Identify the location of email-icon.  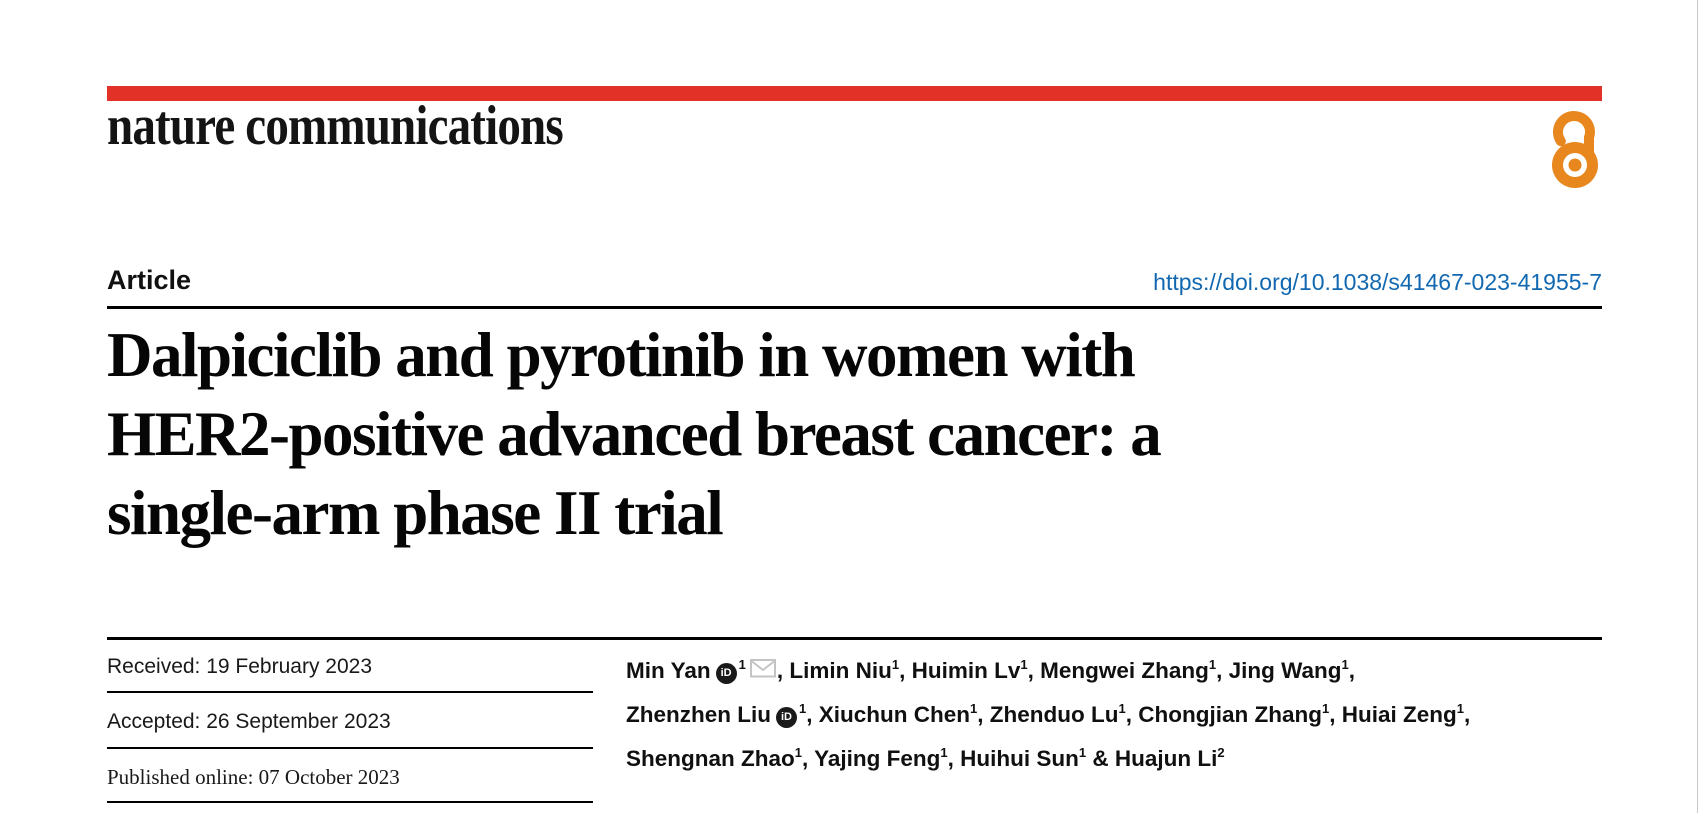
(762, 671).